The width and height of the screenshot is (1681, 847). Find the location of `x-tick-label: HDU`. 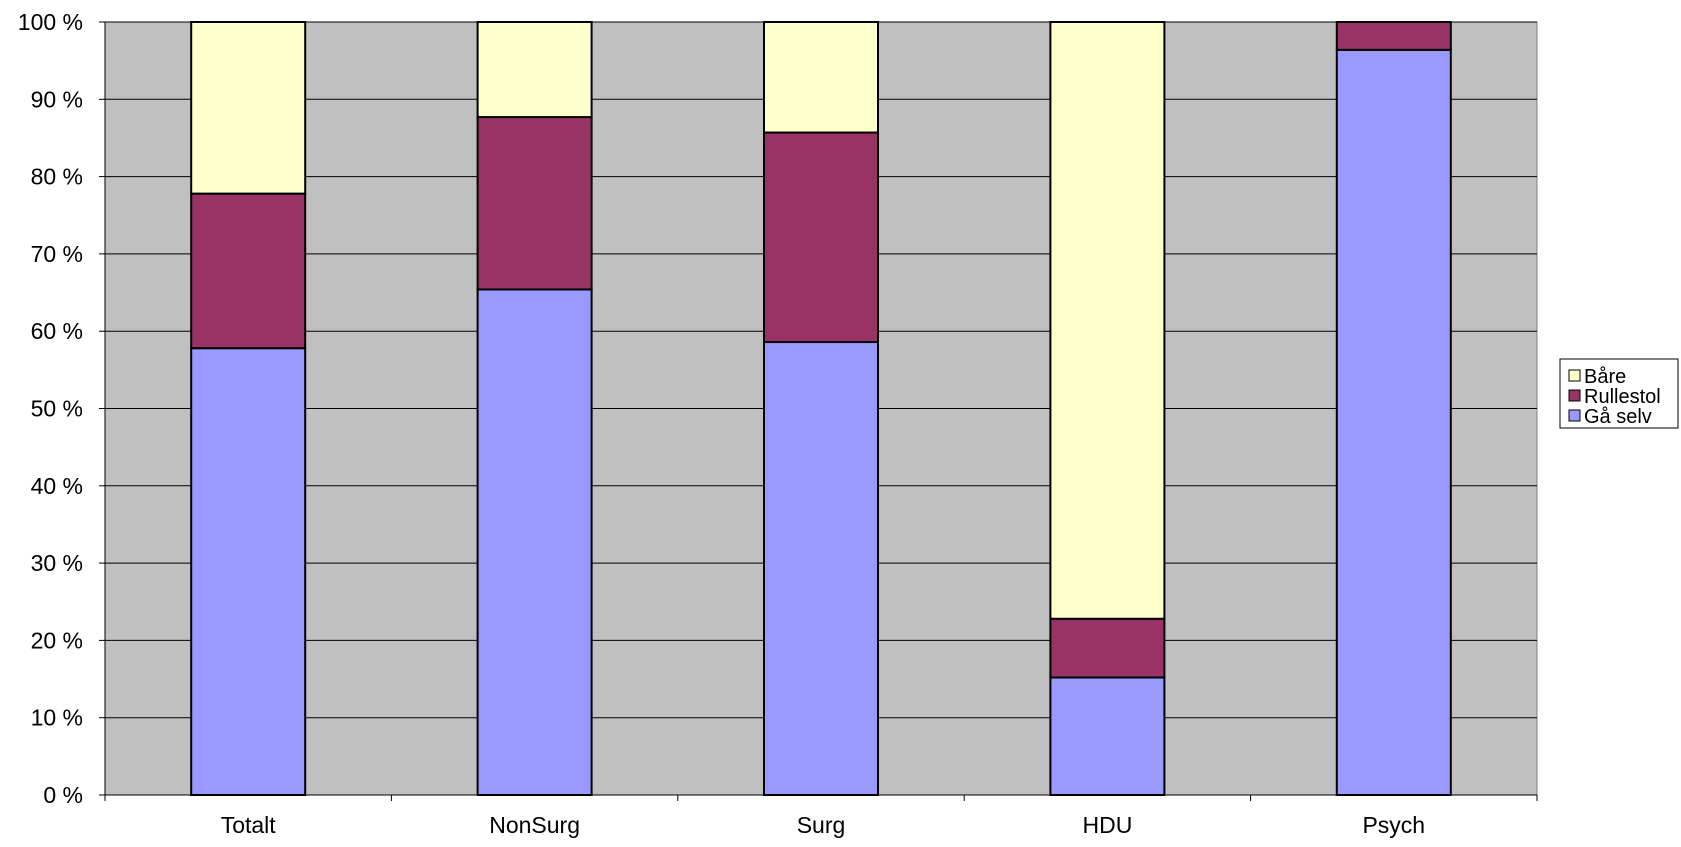

x-tick-label: HDU is located at coordinates (1107, 825).